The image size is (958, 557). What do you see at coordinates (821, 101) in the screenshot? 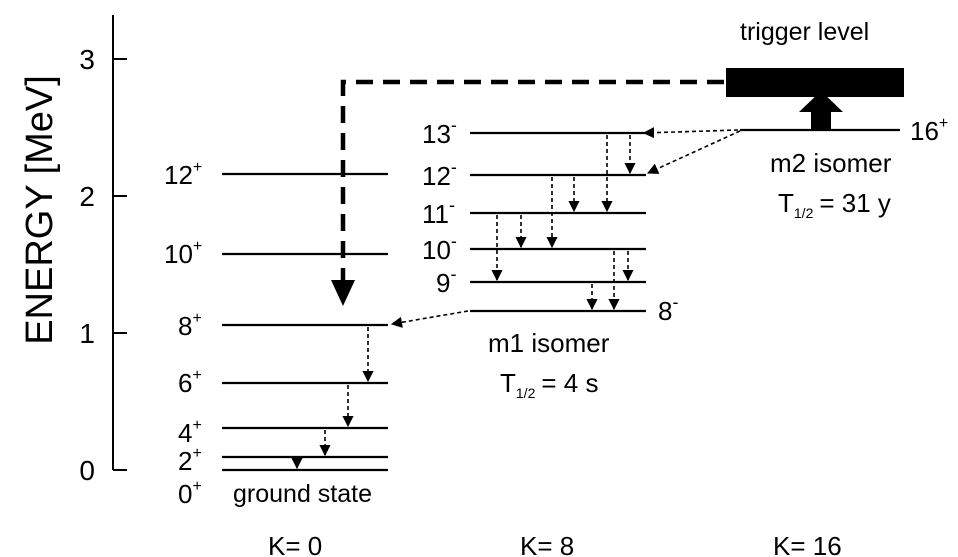
I see `trigger-up-arrow-head` at bounding box center [821, 101].